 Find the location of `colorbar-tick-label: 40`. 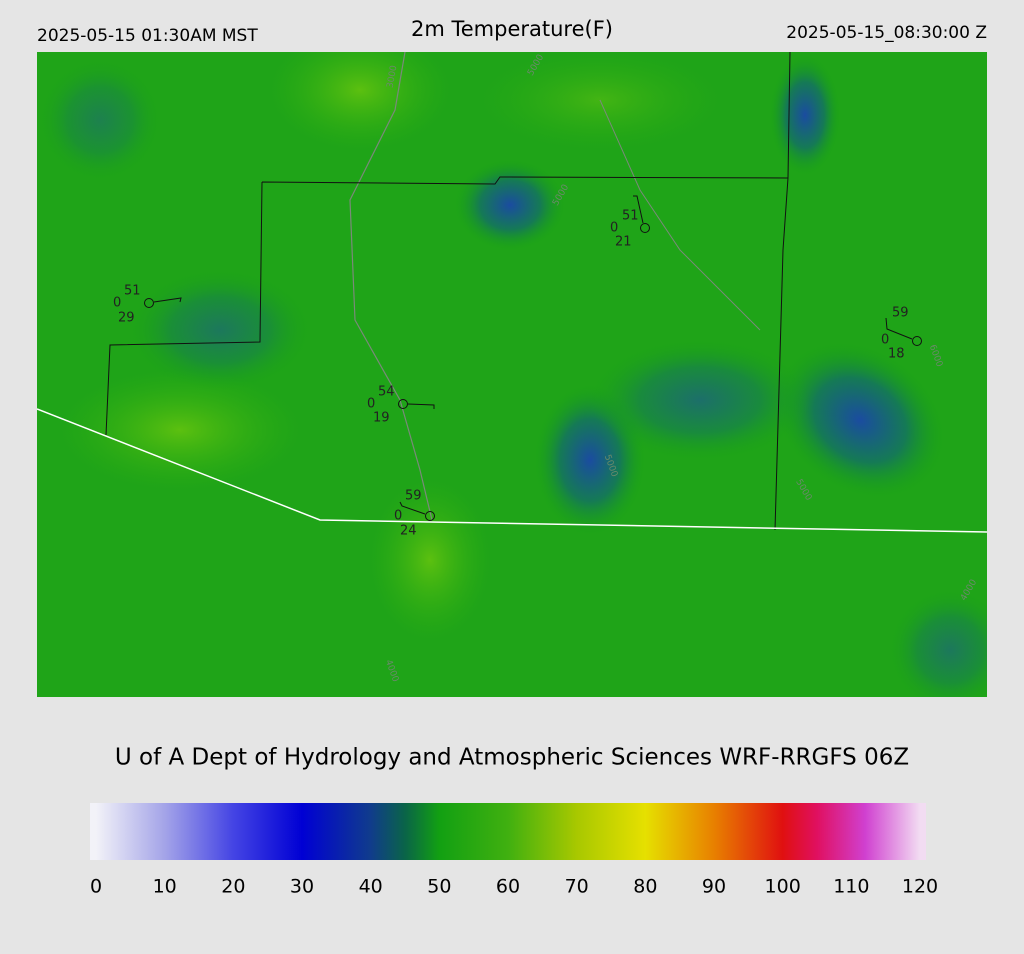

colorbar-tick-label: 40 is located at coordinates (371, 887).